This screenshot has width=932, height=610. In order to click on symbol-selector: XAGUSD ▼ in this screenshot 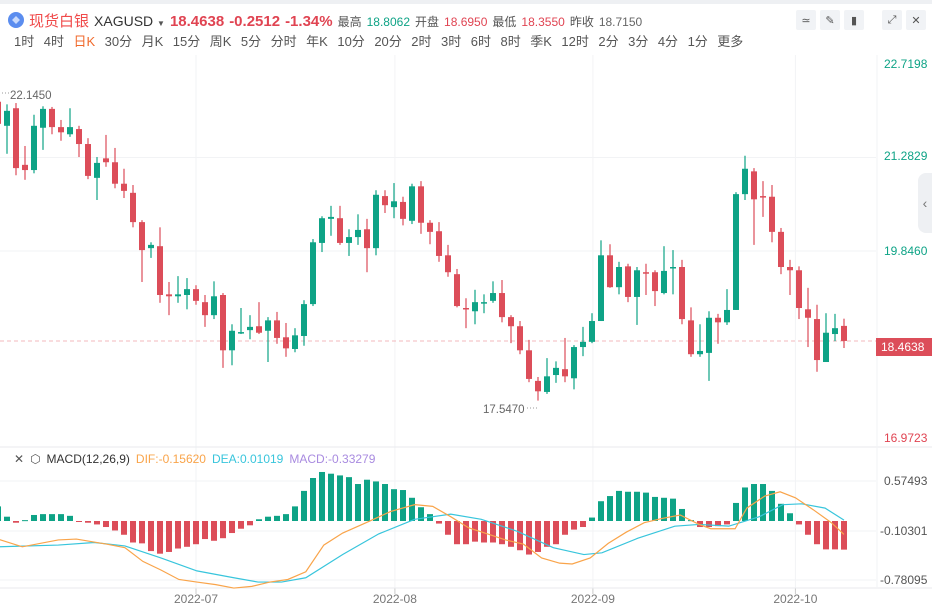, I will do `click(129, 21)`.